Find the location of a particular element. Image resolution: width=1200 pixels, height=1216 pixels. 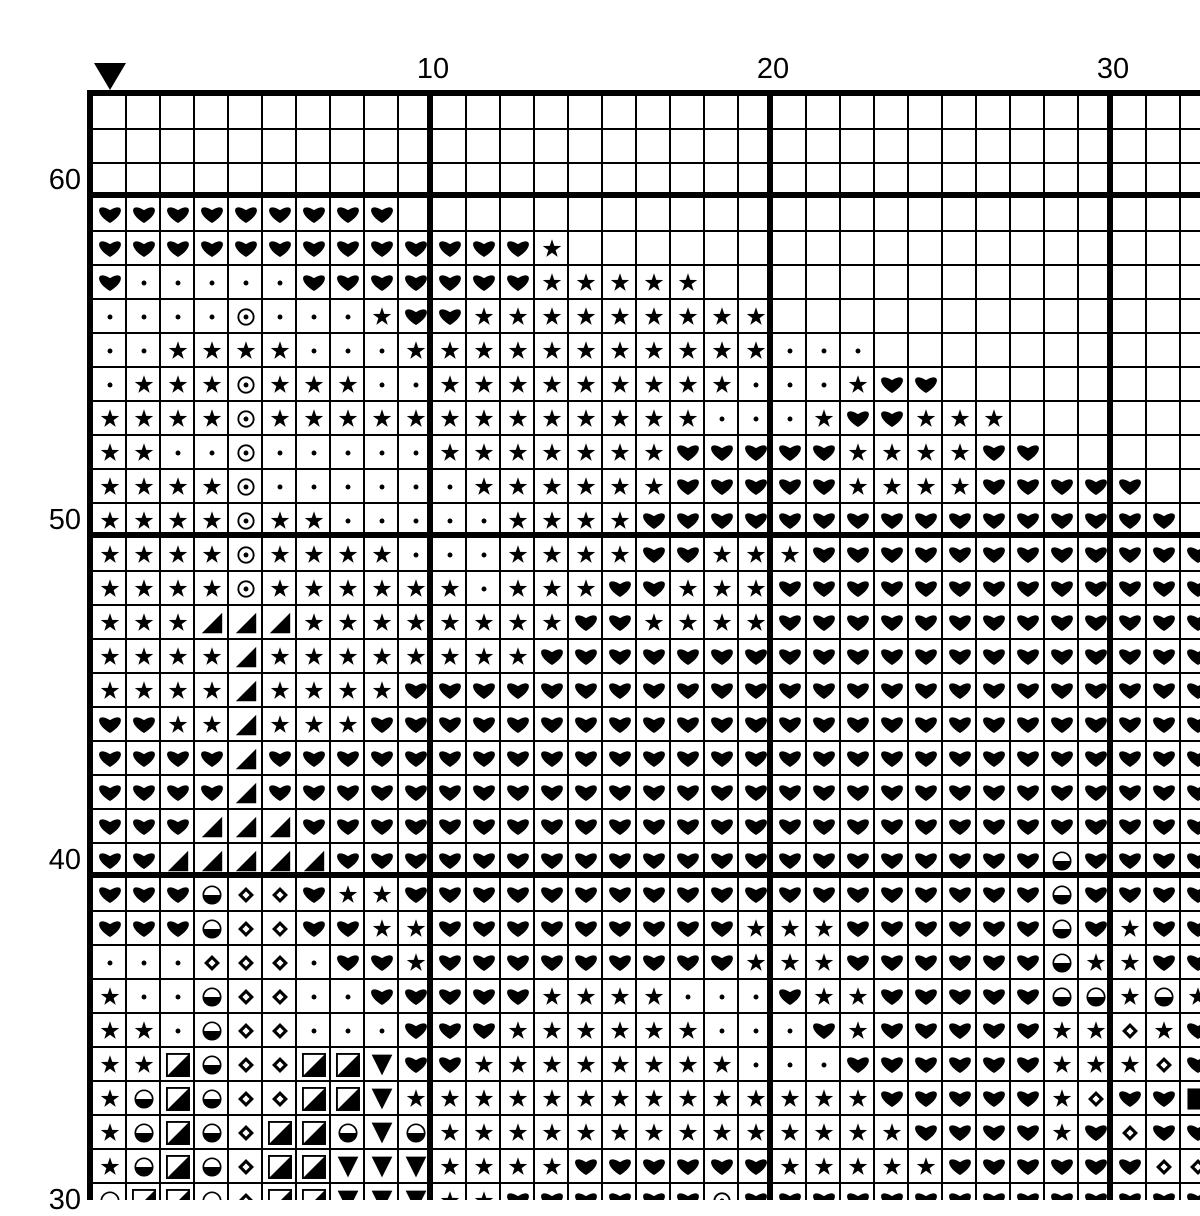

chart-cell-open-diamond-symbol is located at coordinates (280, 1065).